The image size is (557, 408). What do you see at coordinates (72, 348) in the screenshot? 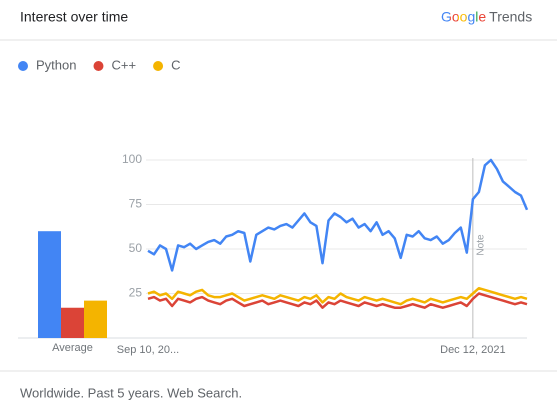
I see `average-label: Average` at bounding box center [72, 348].